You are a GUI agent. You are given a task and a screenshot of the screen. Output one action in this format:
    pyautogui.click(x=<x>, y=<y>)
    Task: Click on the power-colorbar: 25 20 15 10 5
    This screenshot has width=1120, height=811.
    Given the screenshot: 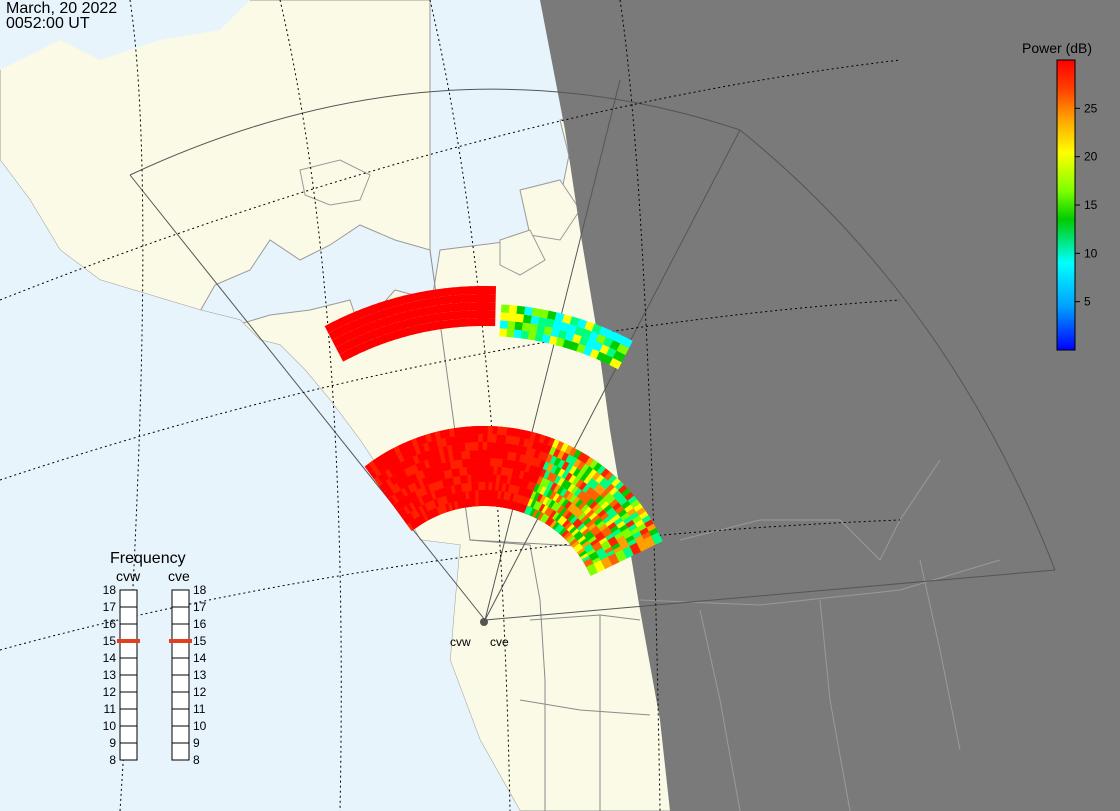 What is the action you would take?
    pyautogui.click(x=1077, y=205)
    